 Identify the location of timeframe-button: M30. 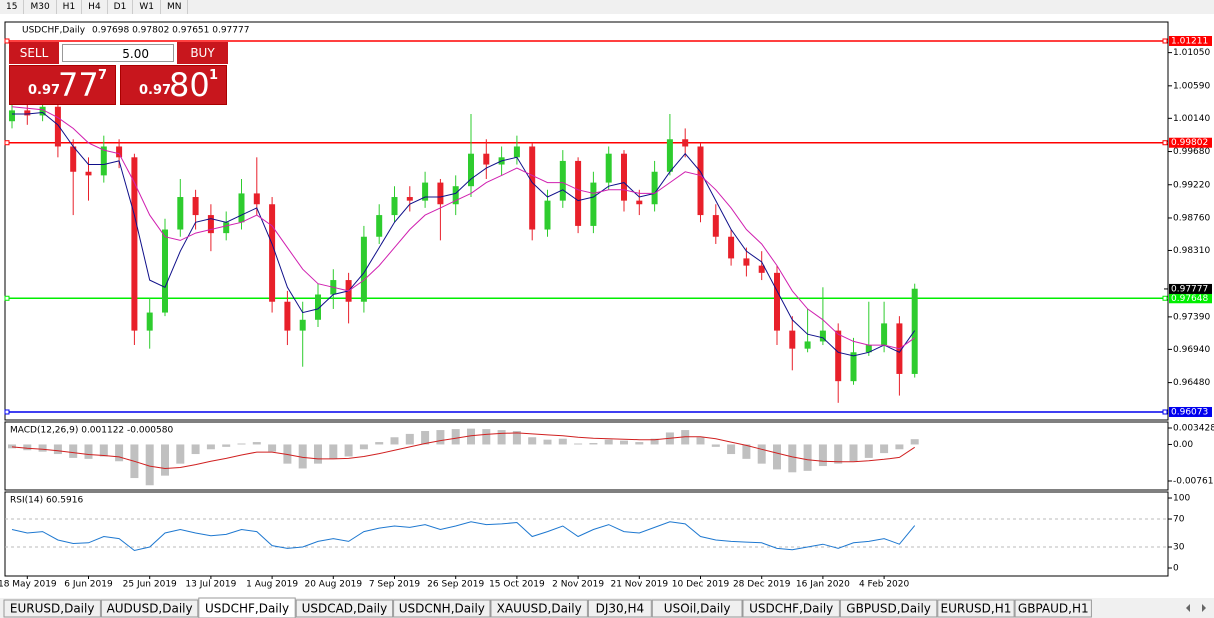
(40, 7).